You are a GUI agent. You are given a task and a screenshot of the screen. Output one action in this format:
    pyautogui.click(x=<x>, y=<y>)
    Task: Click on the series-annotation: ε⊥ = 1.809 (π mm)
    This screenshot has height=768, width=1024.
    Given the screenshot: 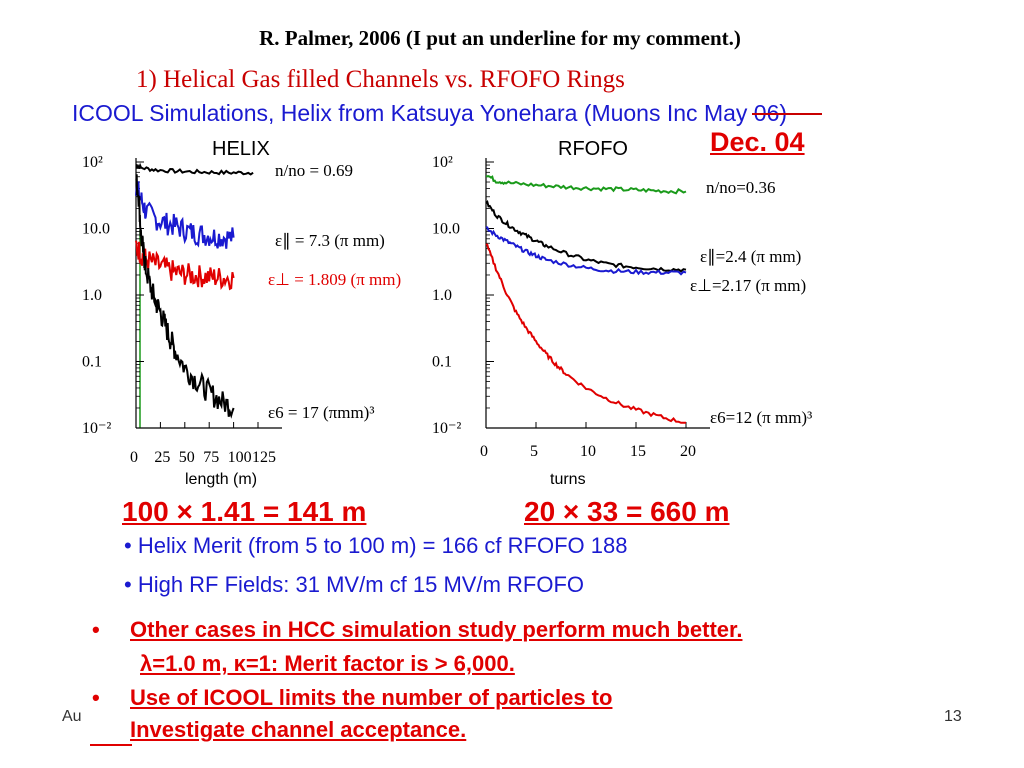 What is the action you would take?
    pyautogui.click(x=334, y=279)
    